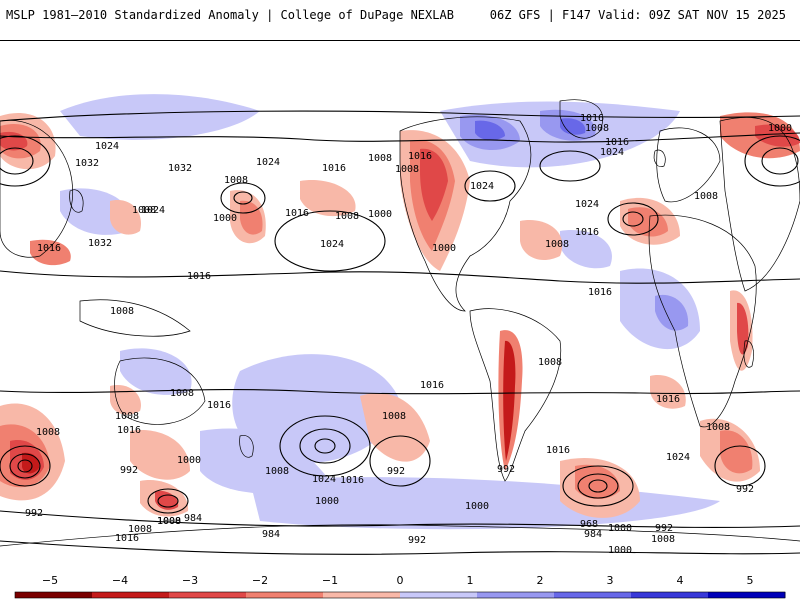 This screenshot has height=604, width=800. I want to click on asia-east-coast, so click(37, 188).